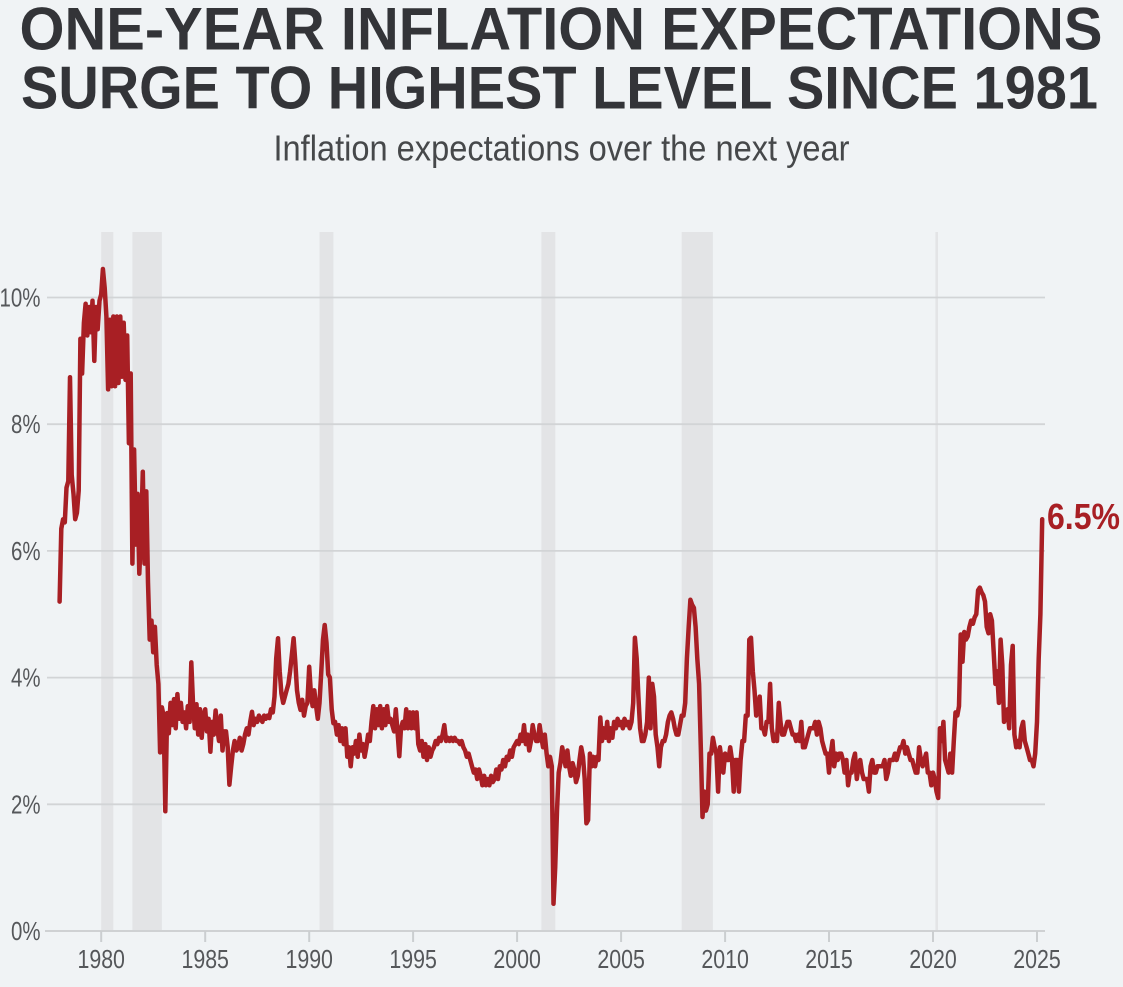 This screenshot has width=1123, height=987. What do you see at coordinates (1037, 959) in the screenshot?
I see `svg-text: 2025` at bounding box center [1037, 959].